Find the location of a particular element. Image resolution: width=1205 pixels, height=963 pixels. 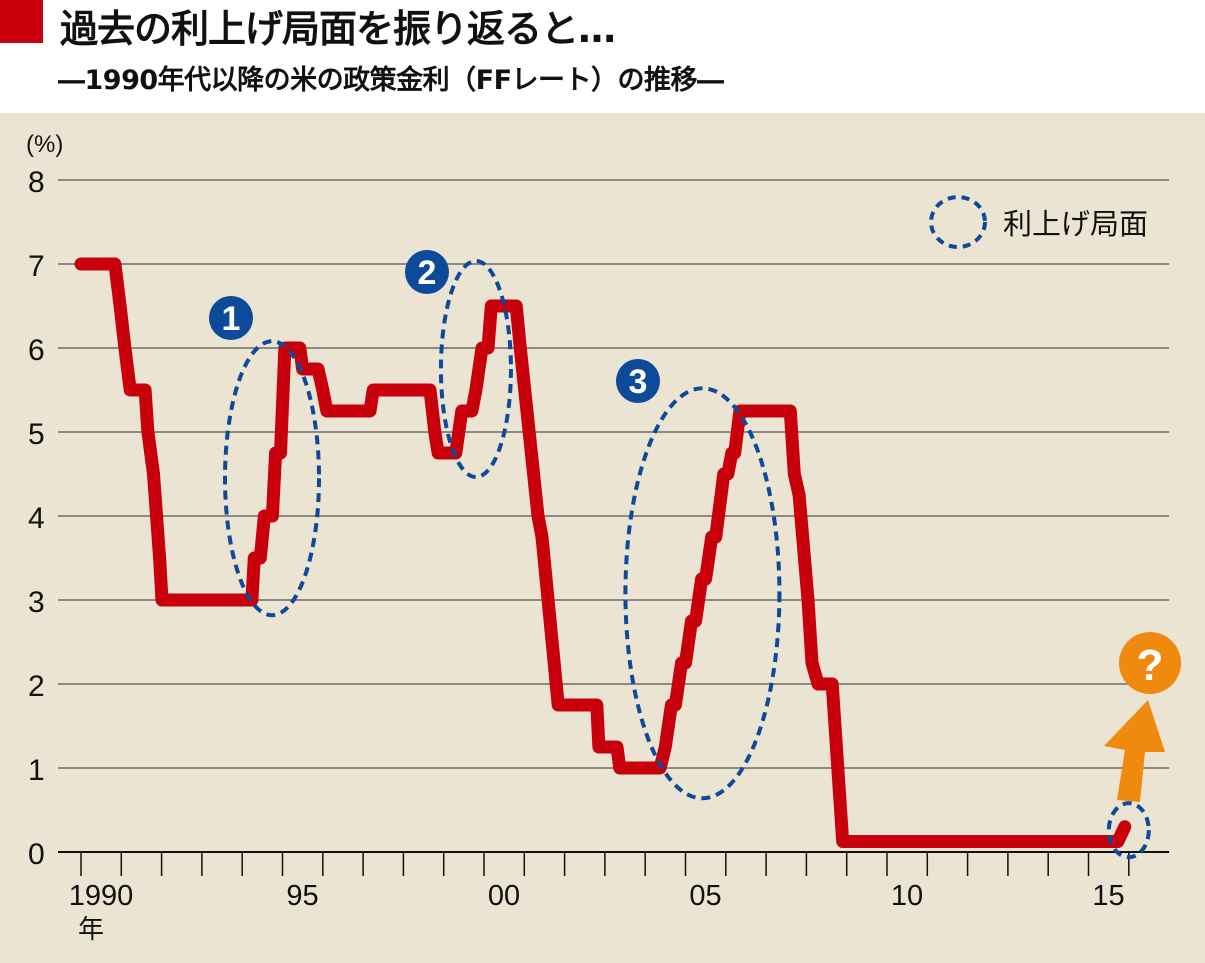

badge-1: 1 is located at coordinates (231, 318).